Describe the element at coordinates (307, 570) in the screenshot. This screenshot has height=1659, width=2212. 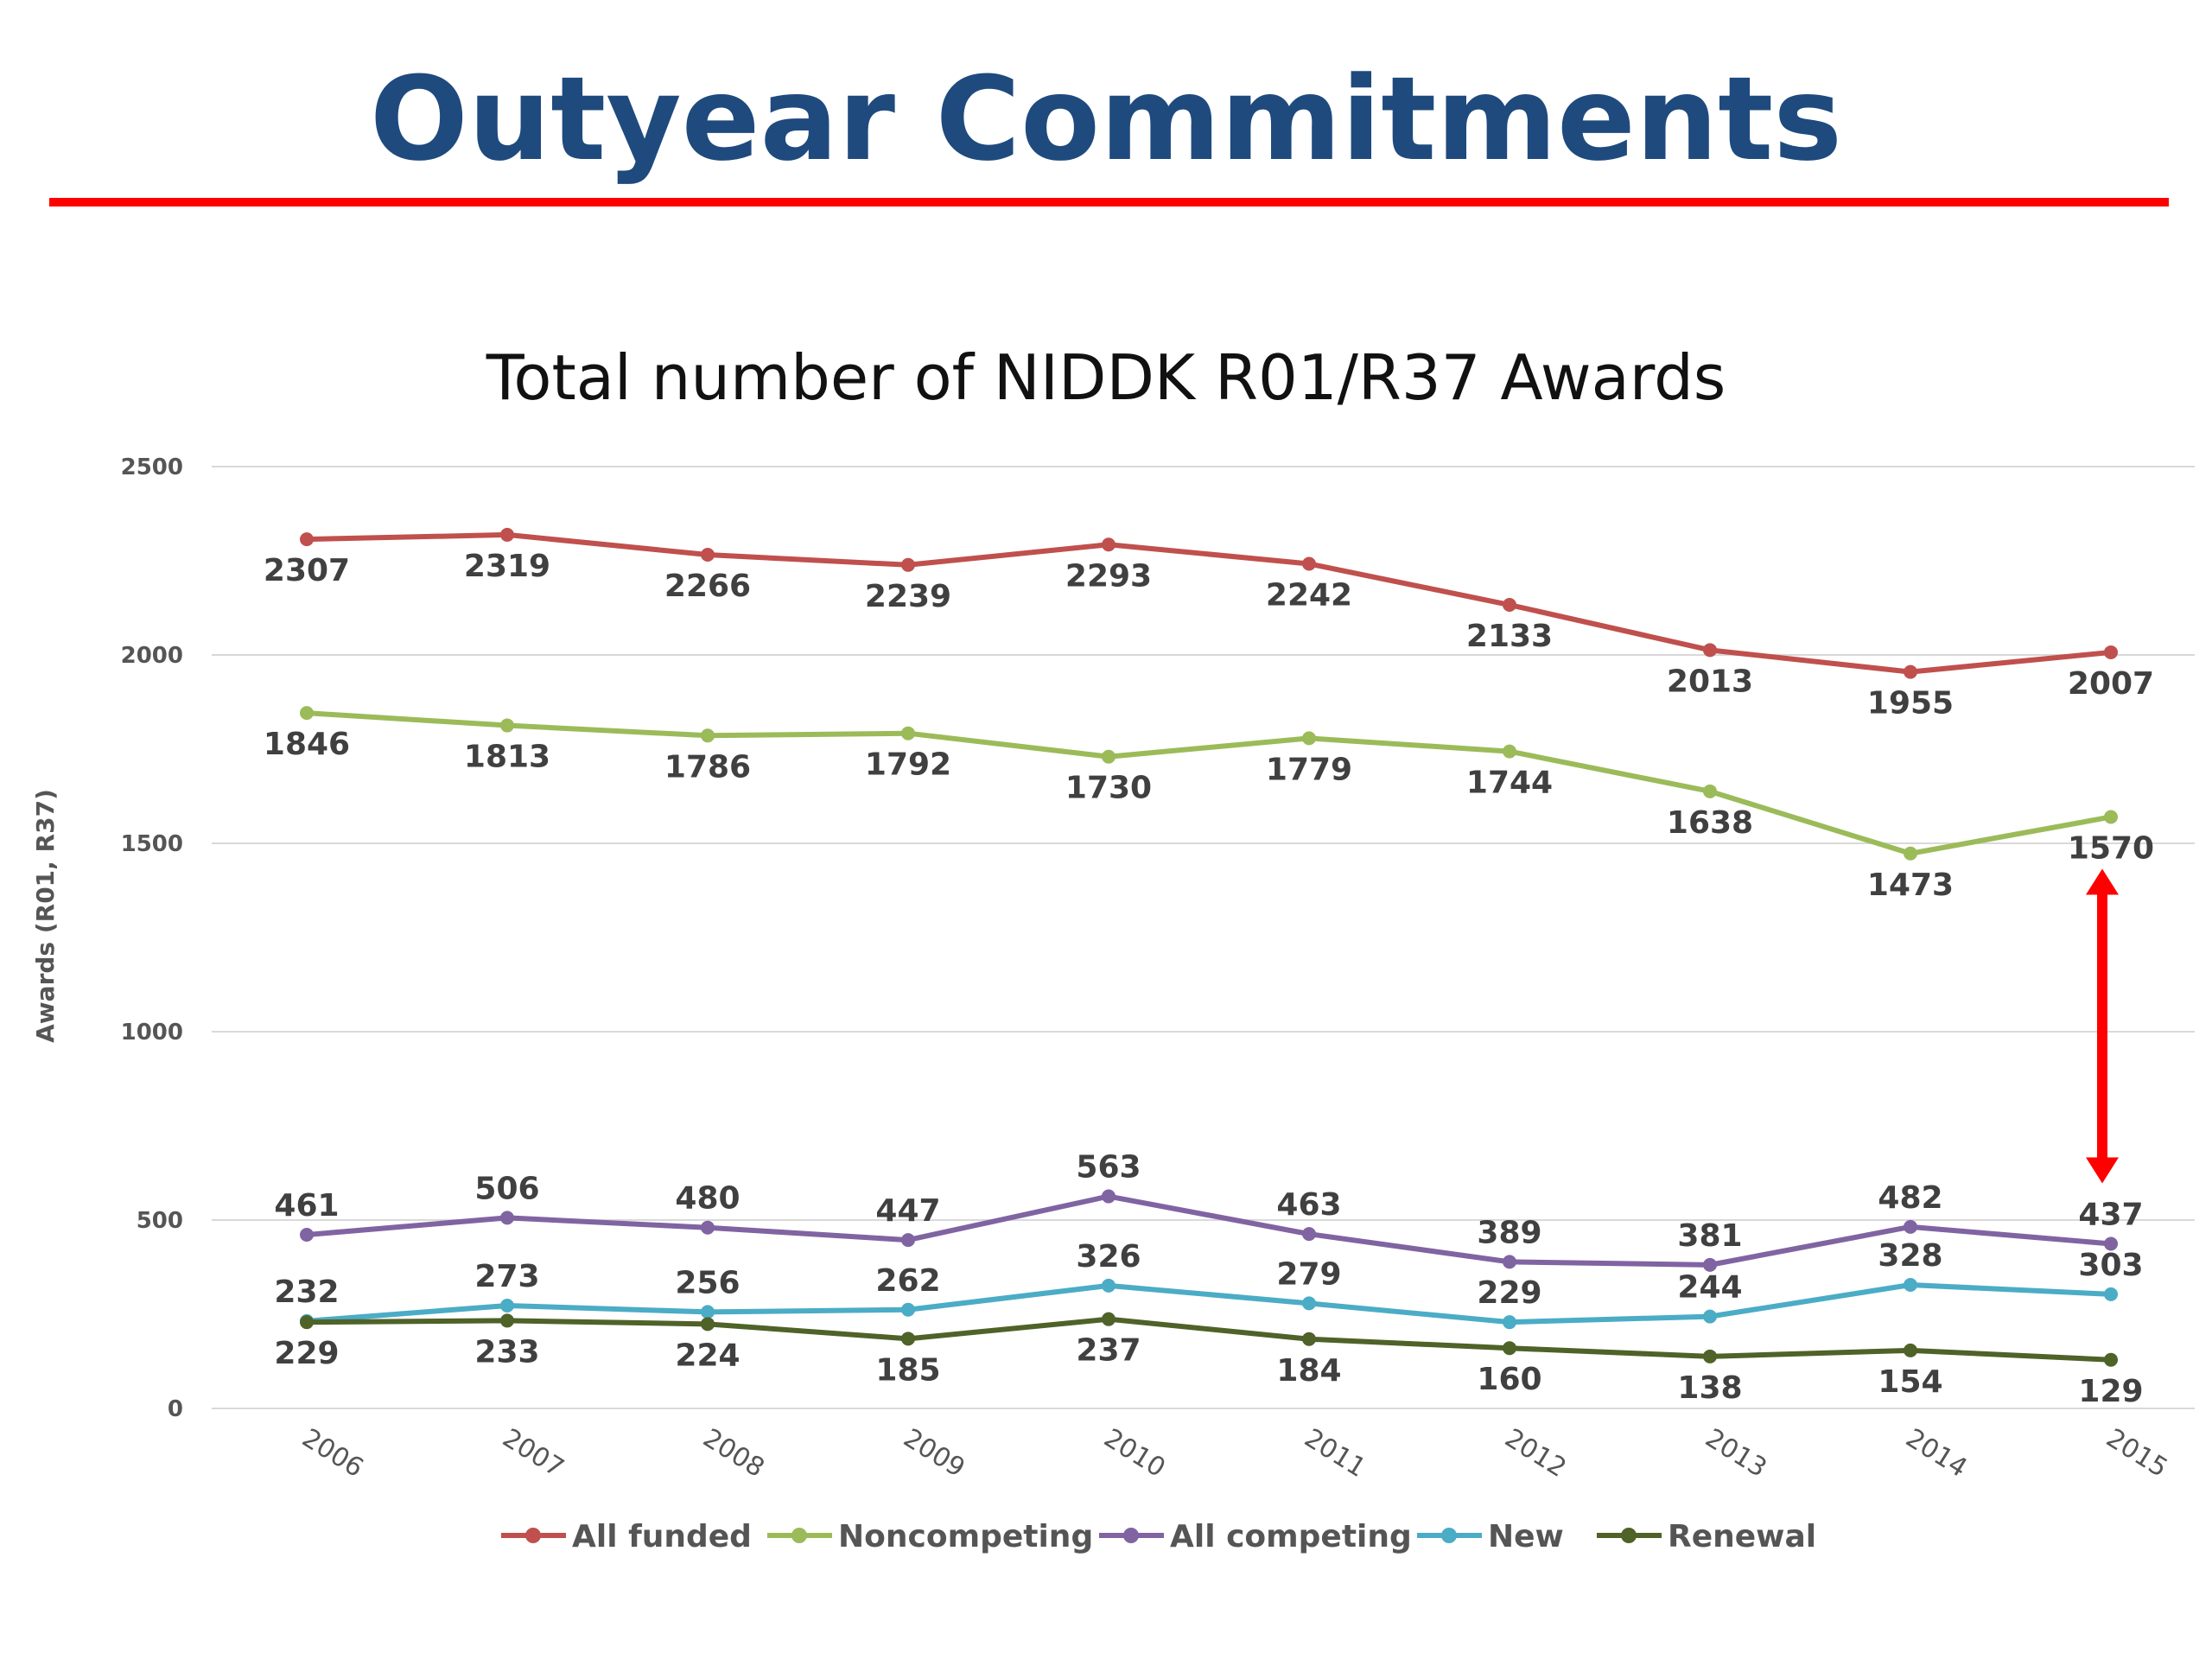
I see `data-label-all-funded: 2307` at that location.